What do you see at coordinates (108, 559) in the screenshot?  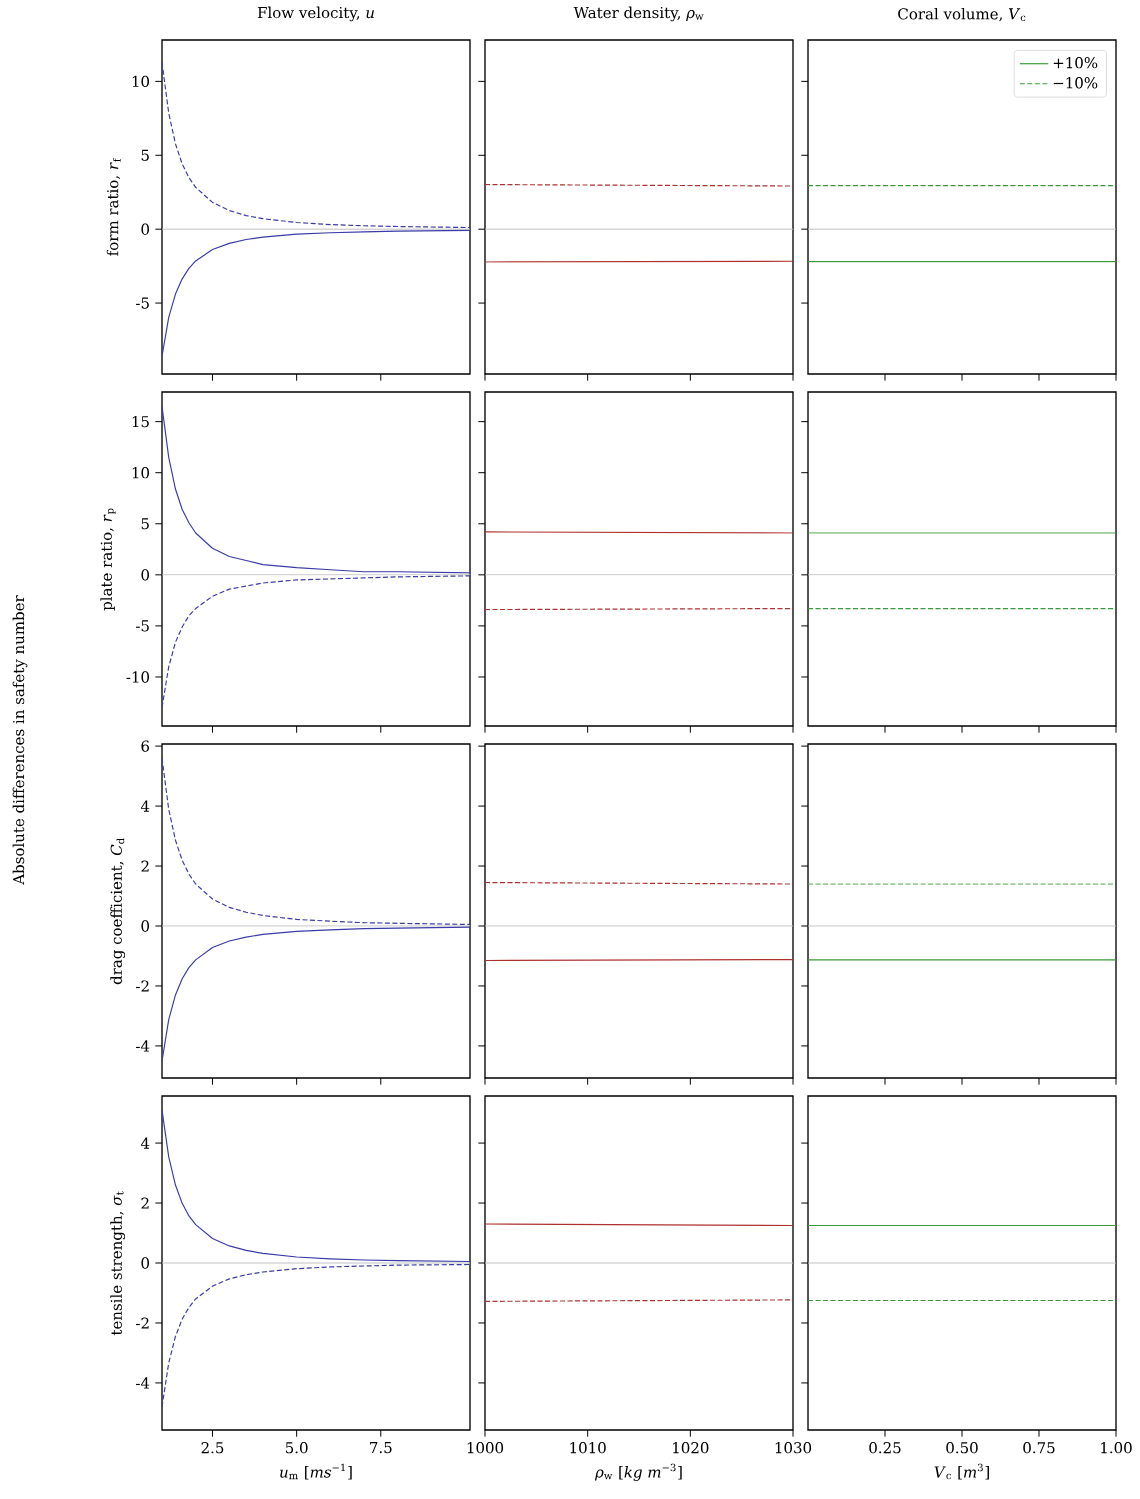 I see `y-axis-title: plate ratio, r$_{p}$` at bounding box center [108, 559].